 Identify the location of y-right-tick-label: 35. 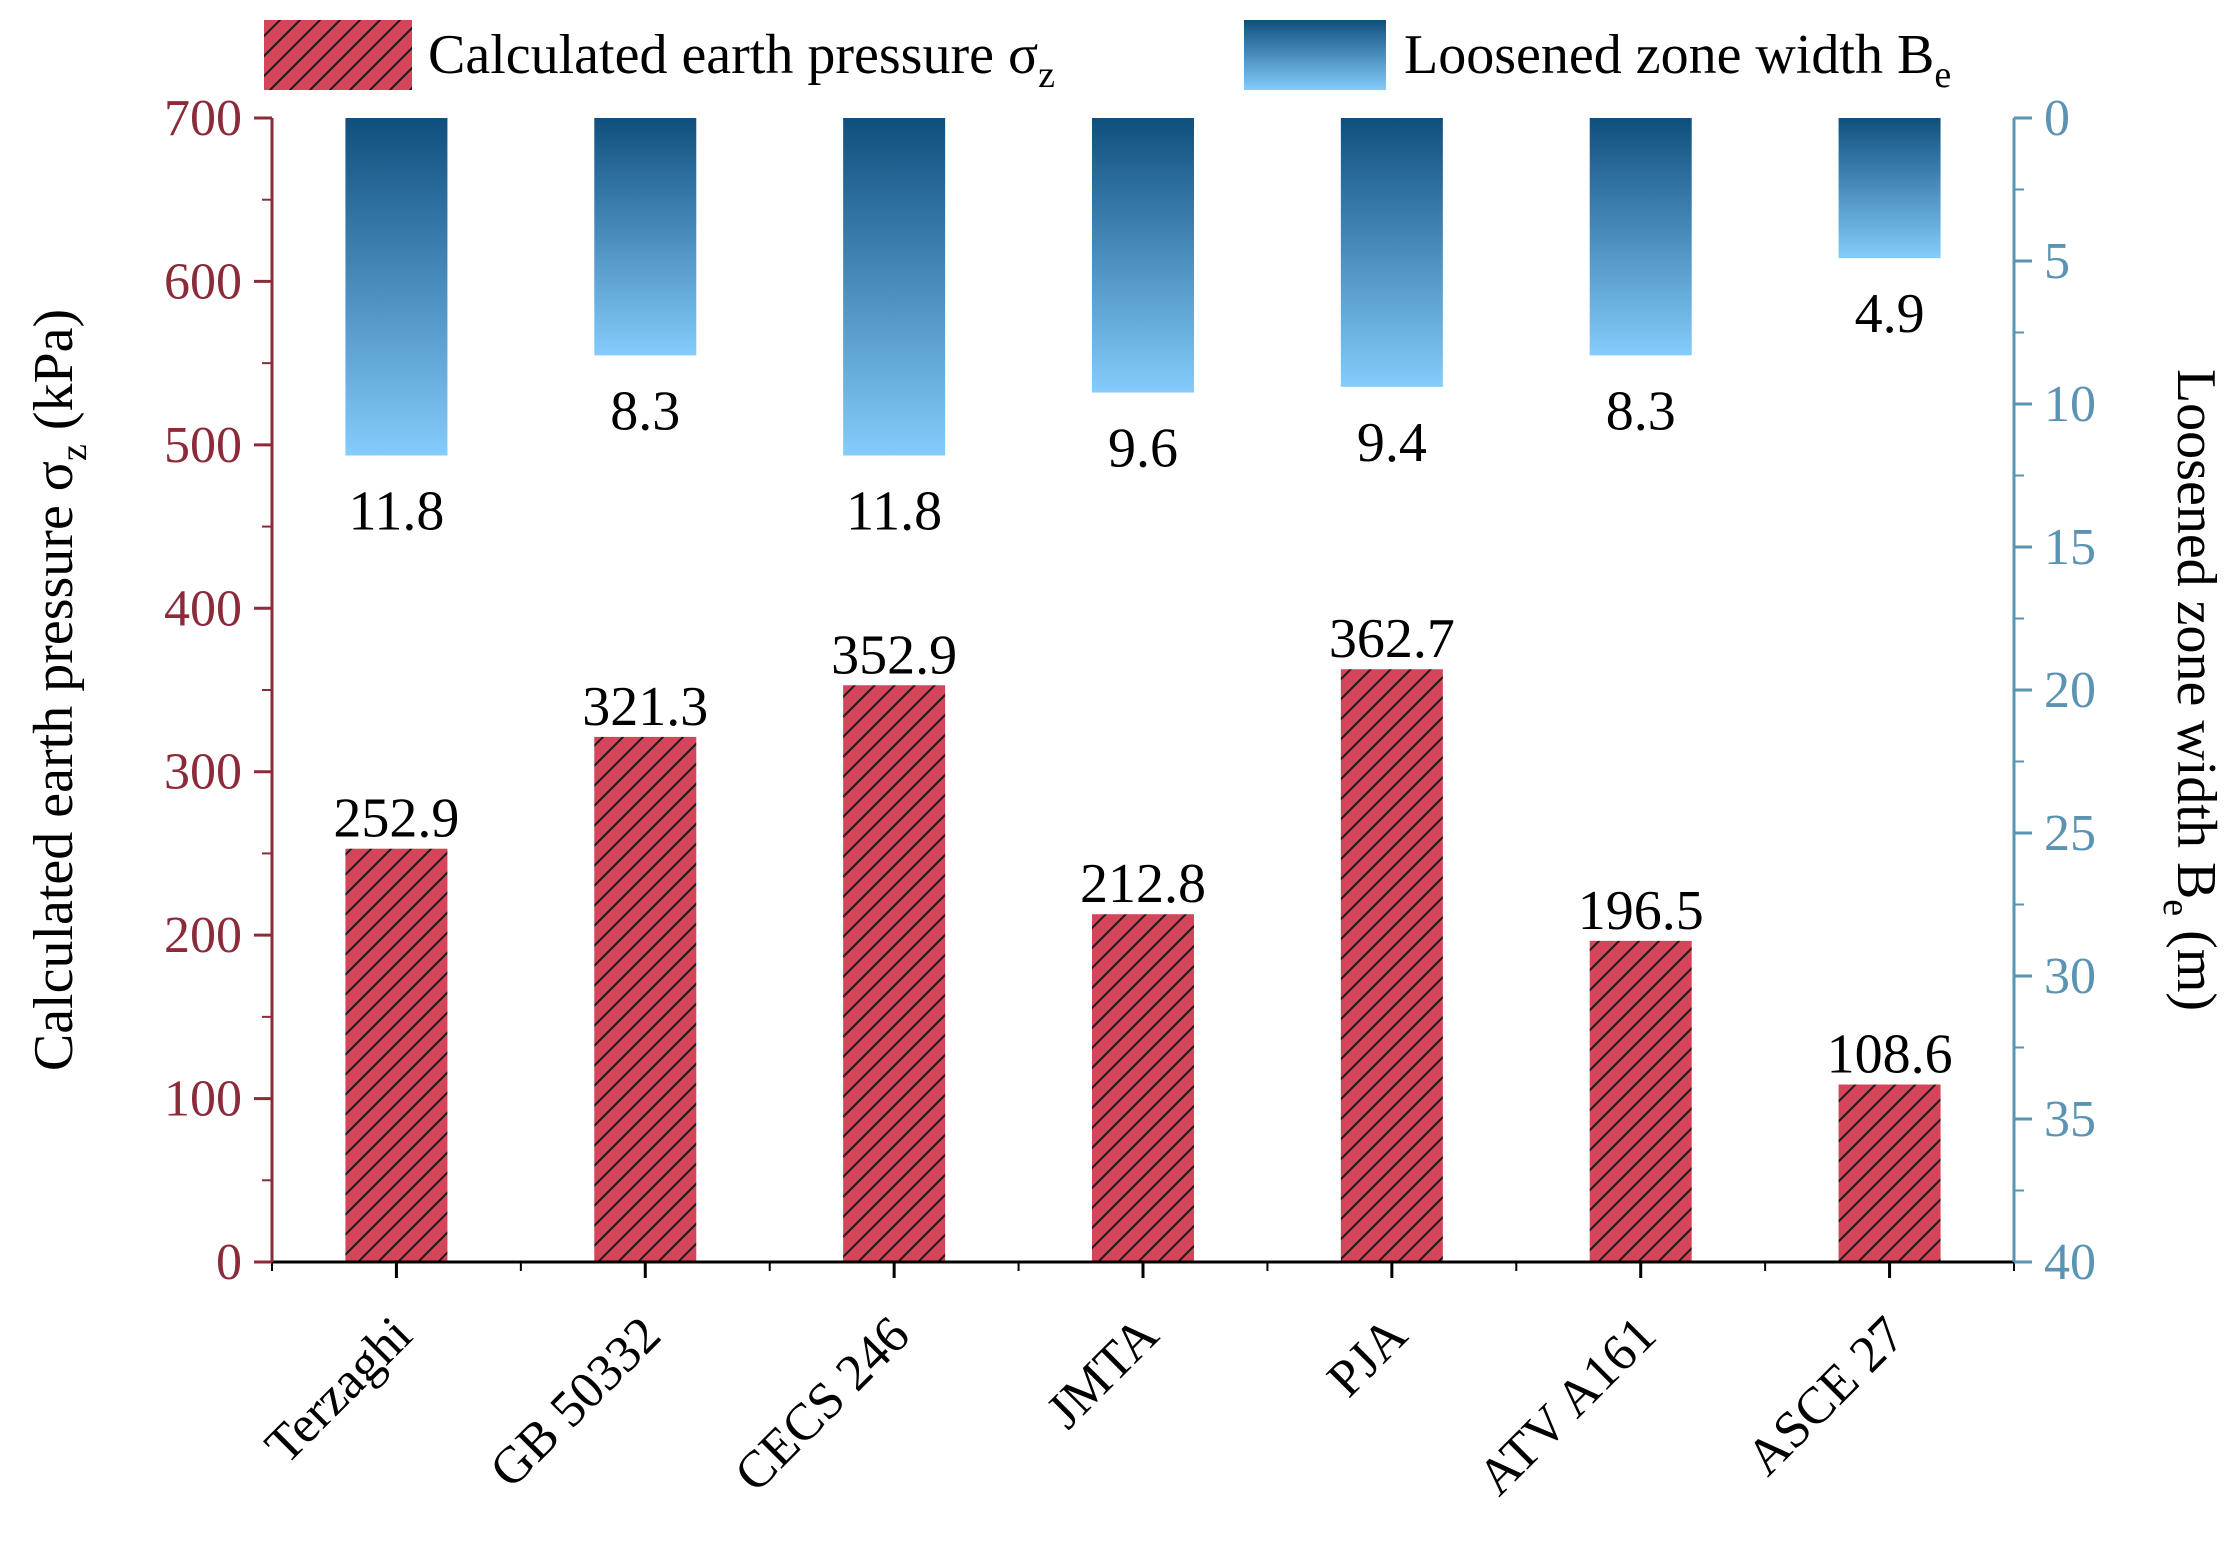
(2070, 1119).